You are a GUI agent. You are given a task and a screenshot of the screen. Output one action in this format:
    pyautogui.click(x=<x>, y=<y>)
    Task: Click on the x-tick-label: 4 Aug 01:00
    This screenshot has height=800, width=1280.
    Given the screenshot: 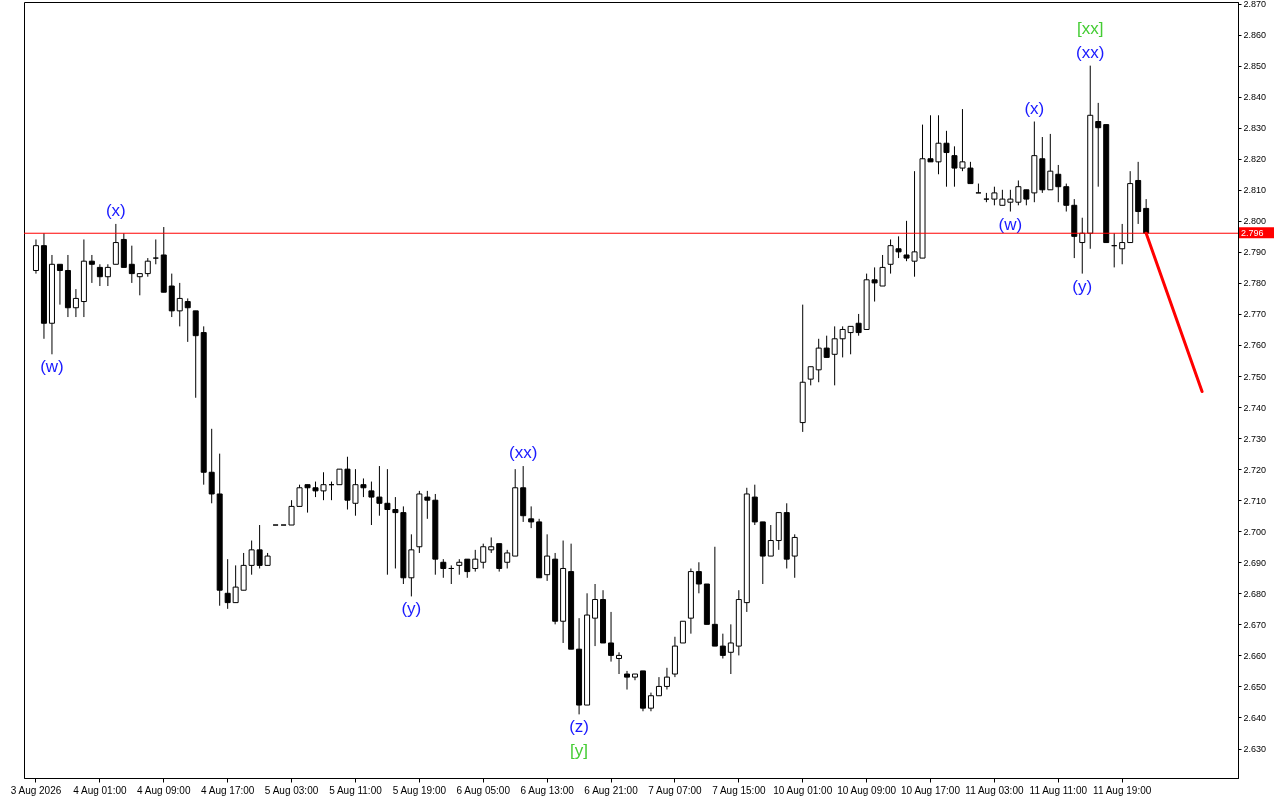 What is the action you would take?
    pyautogui.click(x=100, y=790)
    